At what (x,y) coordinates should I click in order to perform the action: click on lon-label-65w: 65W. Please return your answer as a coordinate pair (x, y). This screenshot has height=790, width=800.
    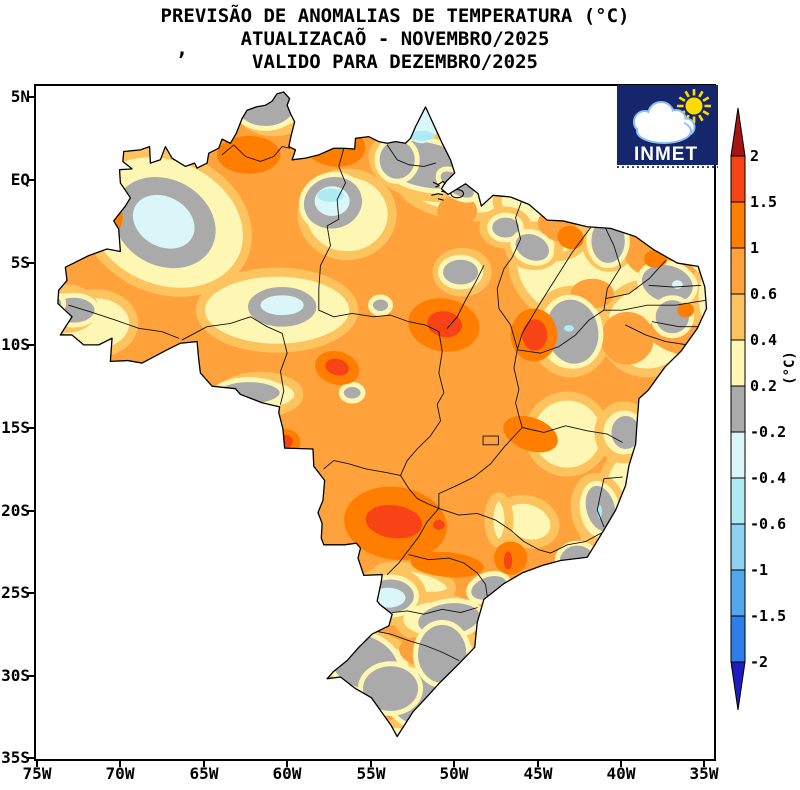
    Looking at the image, I should click on (204, 773).